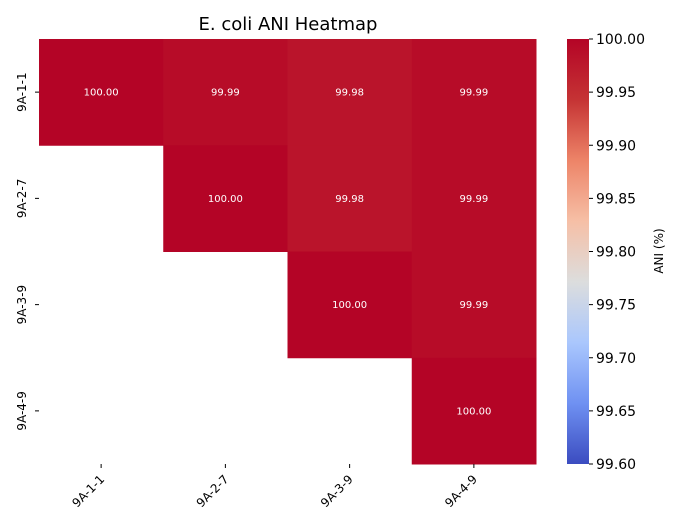 This screenshot has width=681, height=531. Describe the element at coordinates (616, 359) in the screenshot. I see `colorbar-tick-label: 99.70` at that location.